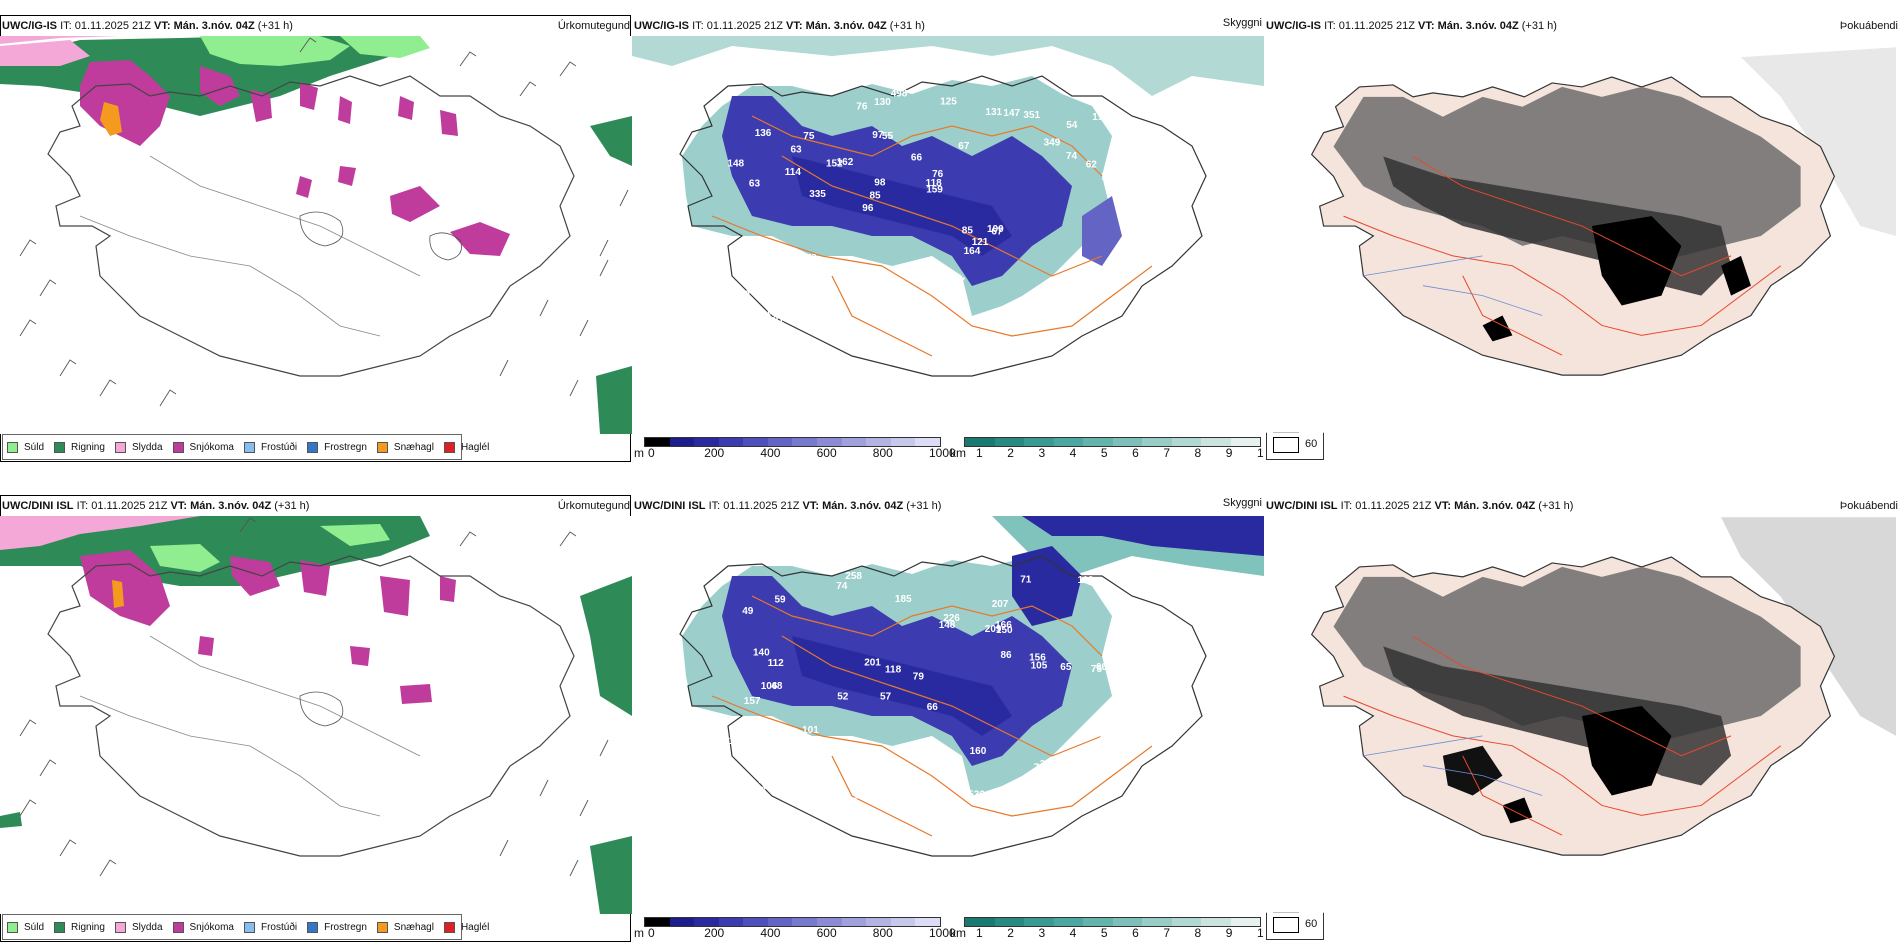  What do you see at coordinates (868, 208) in the screenshot?
I see `ceiling-value-label: 96` at bounding box center [868, 208].